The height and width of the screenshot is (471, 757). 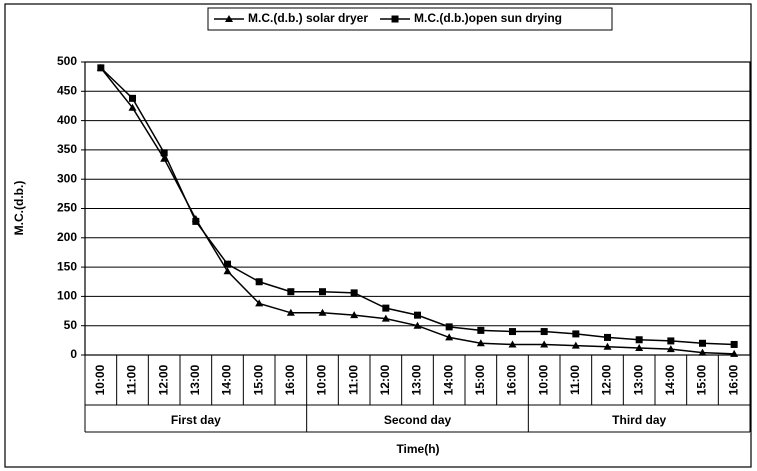 I want to click on group-label: Second day, so click(x=418, y=420).